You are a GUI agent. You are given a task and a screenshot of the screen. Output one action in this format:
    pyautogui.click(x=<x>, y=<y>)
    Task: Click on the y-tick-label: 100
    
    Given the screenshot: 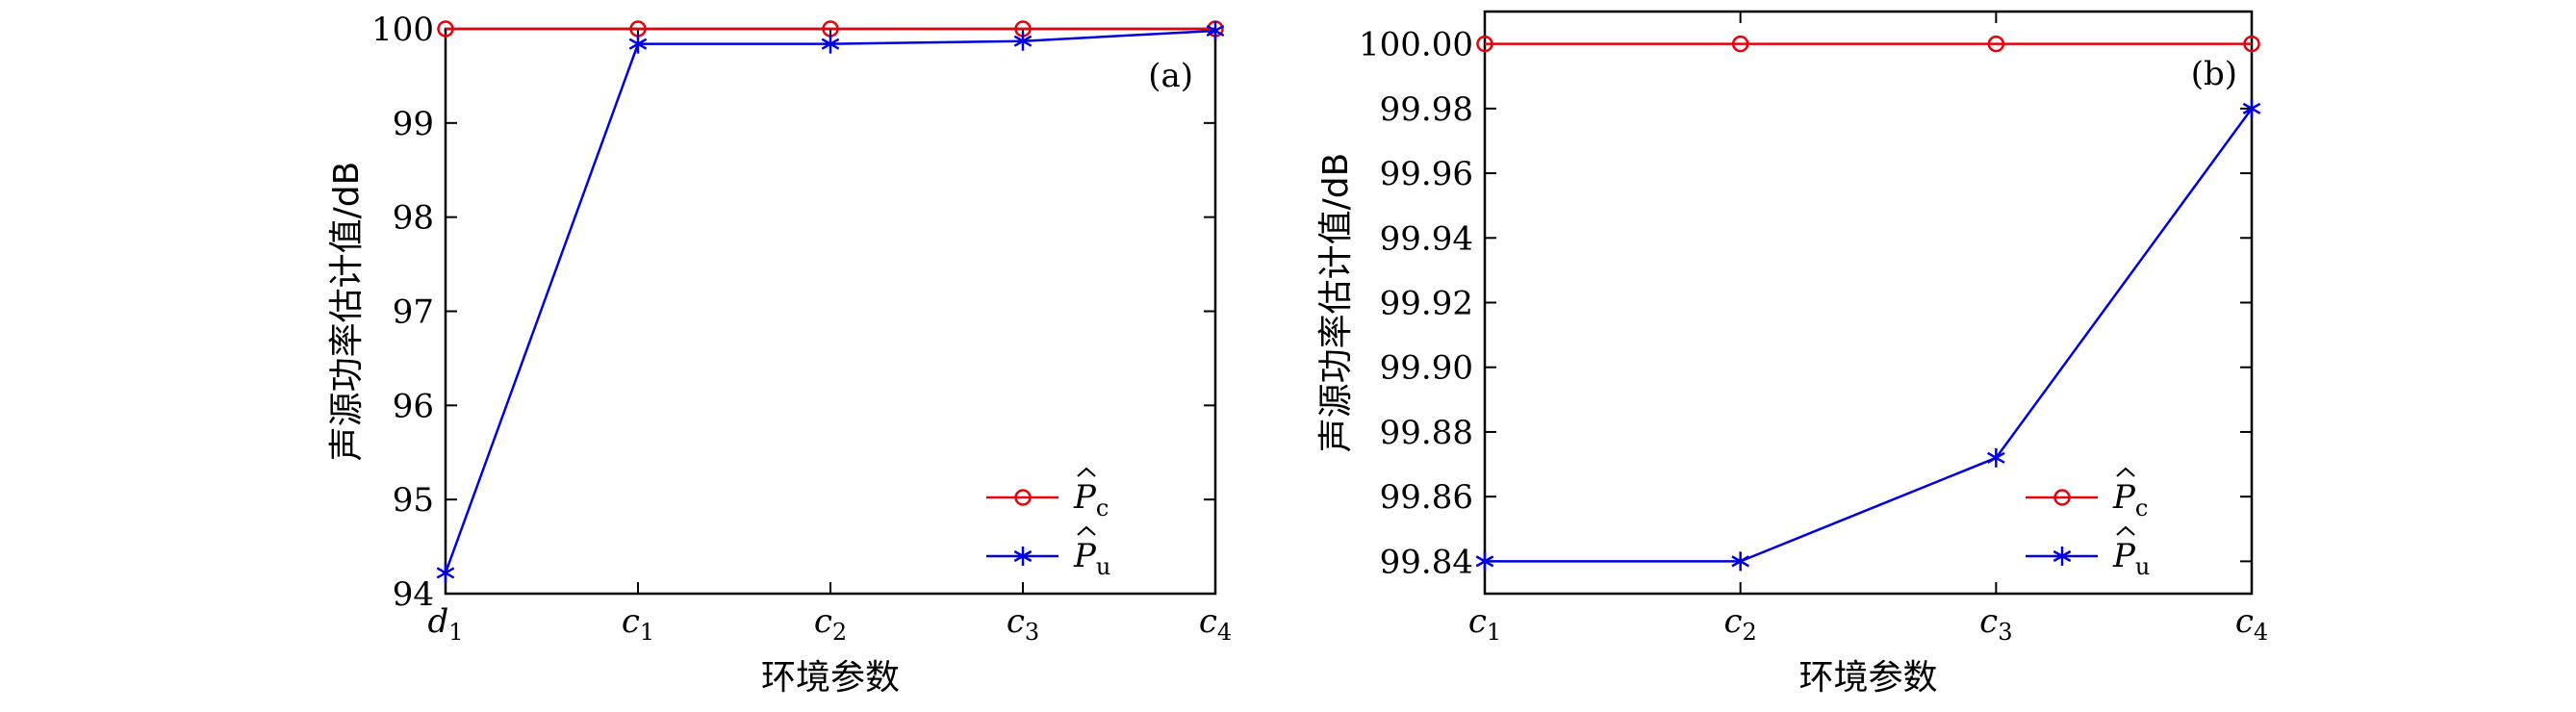 What is the action you would take?
    pyautogui.click(x=402, y=30)
    